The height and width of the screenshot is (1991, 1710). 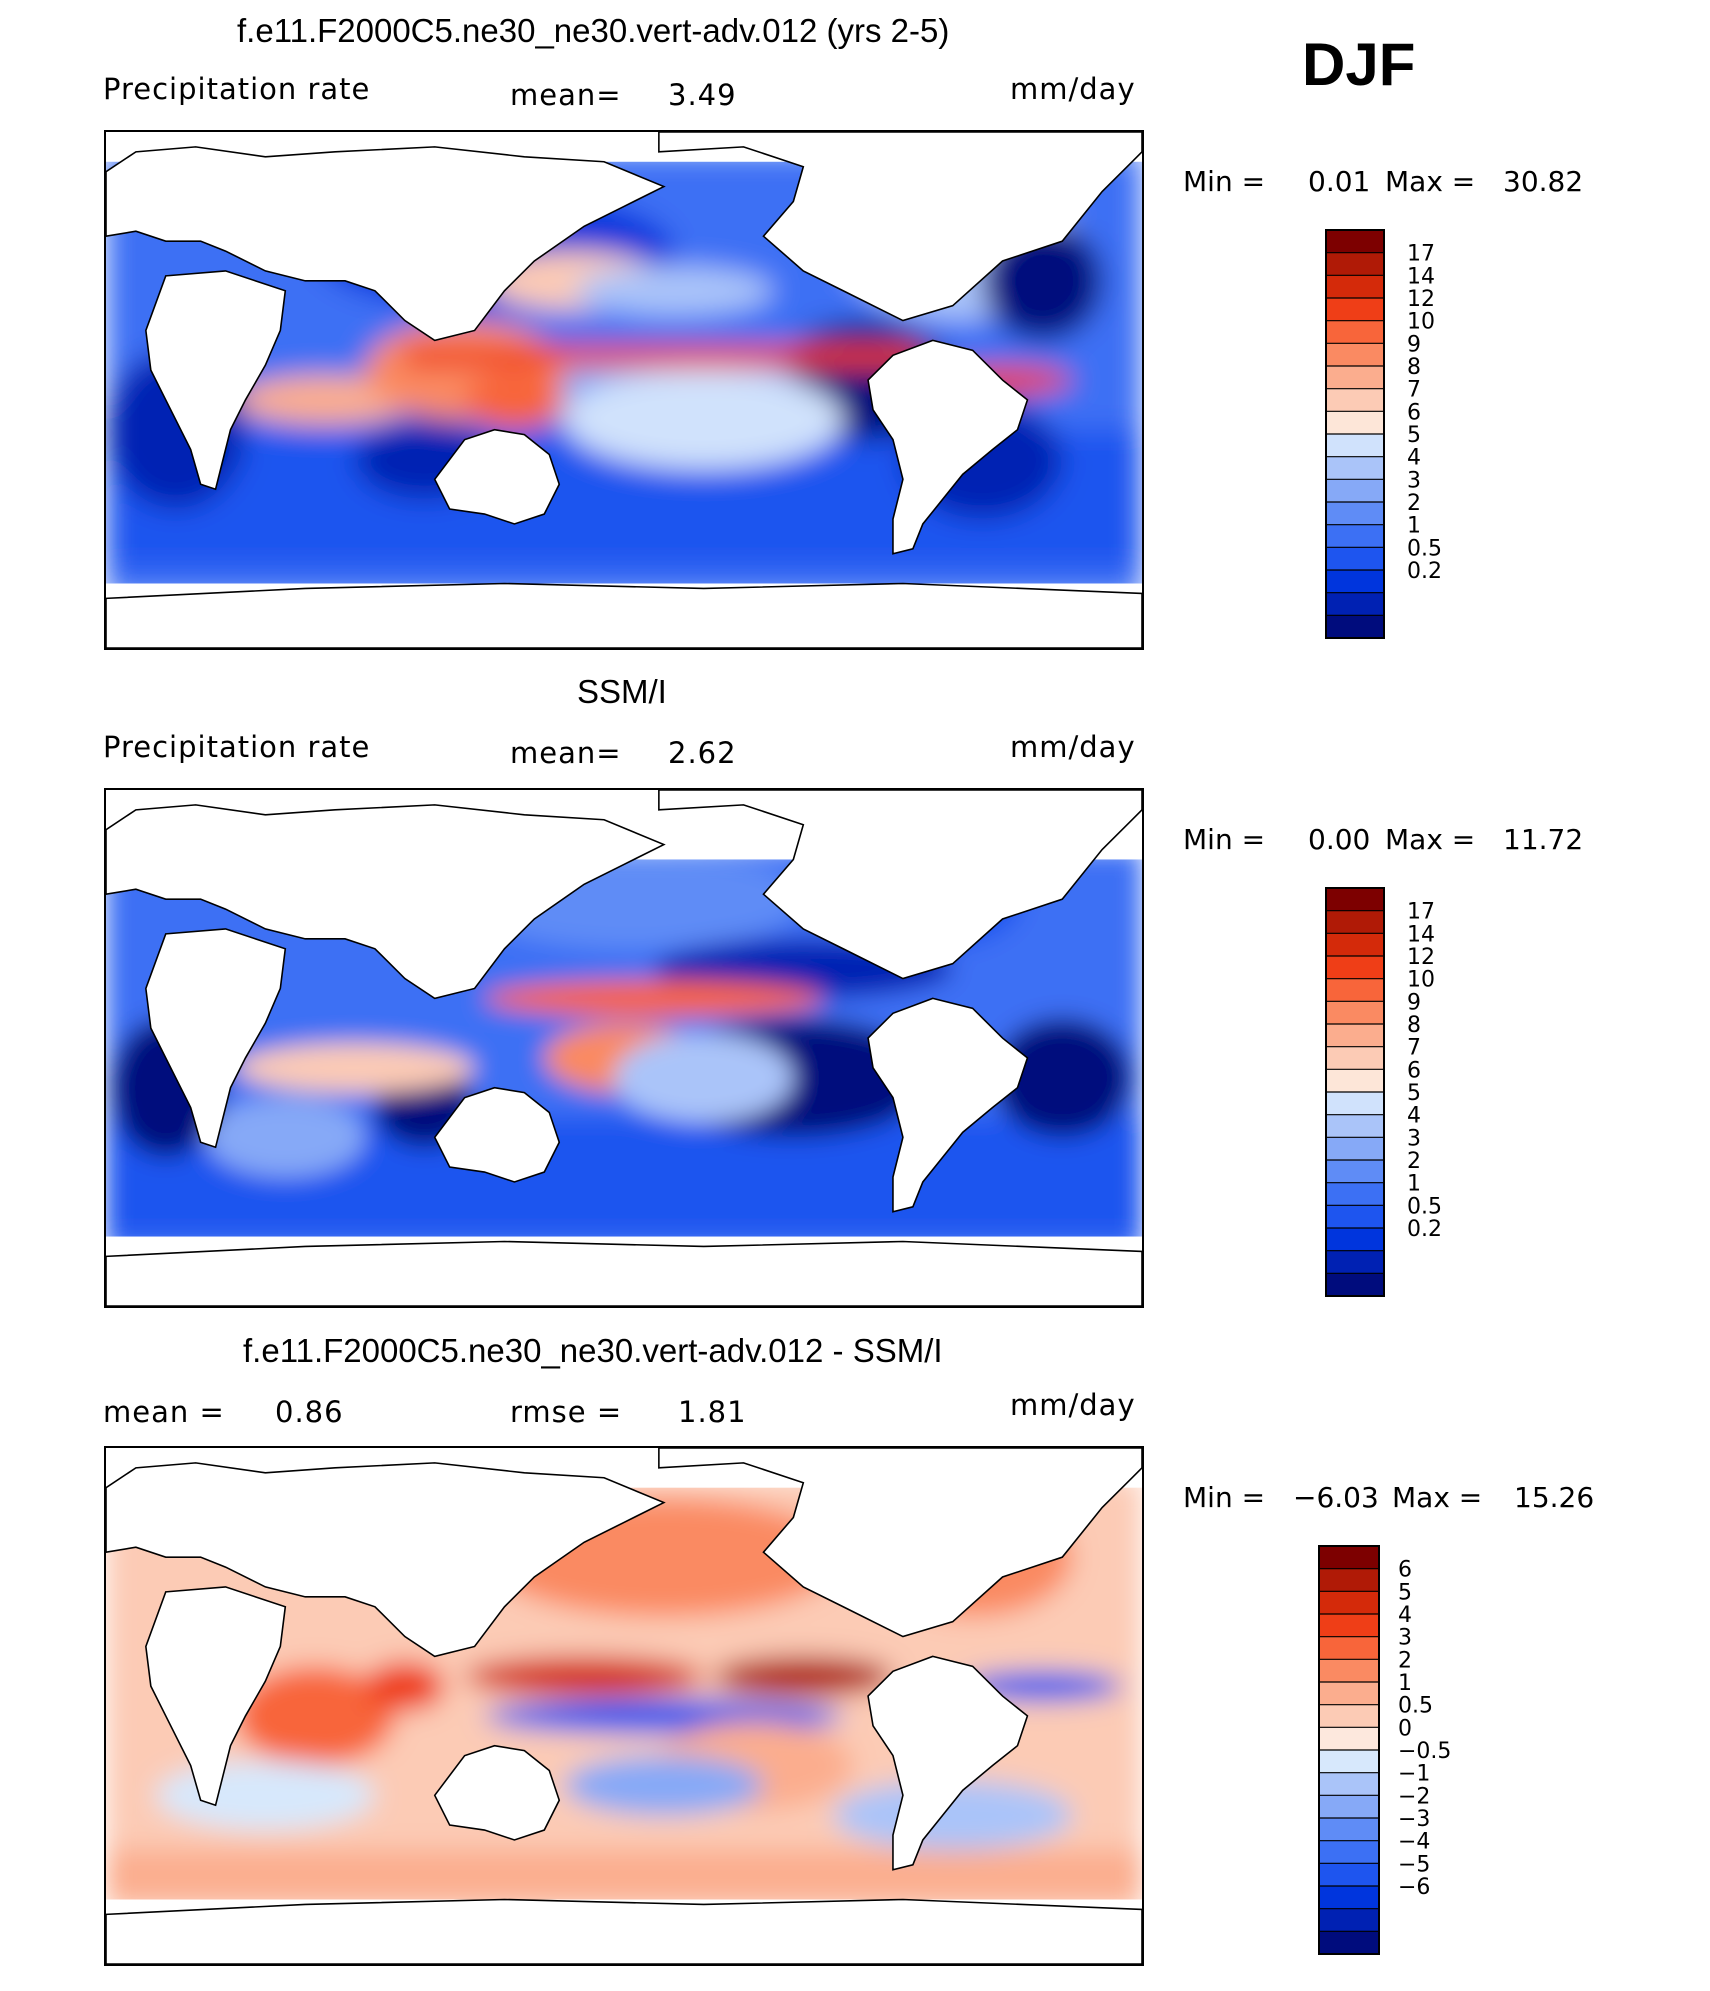 I want to click on colorbar-tick-label: 5, so click(x=1414, y=435).